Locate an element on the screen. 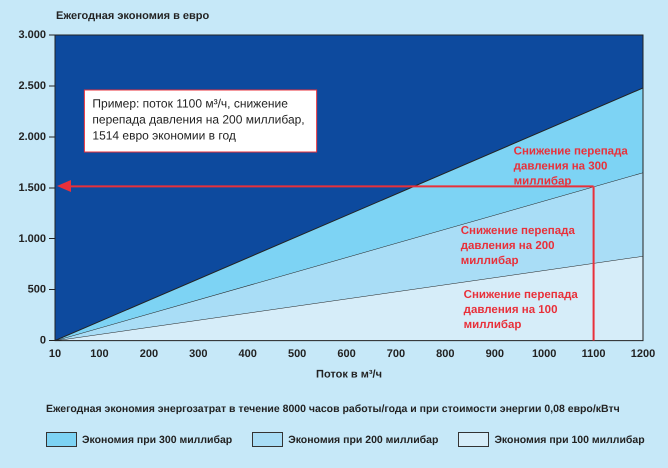 The width and height of the screenshot is (668, 468). y-axis-title: Ежегодная экономия в евро is located at coordinates (133, 16).